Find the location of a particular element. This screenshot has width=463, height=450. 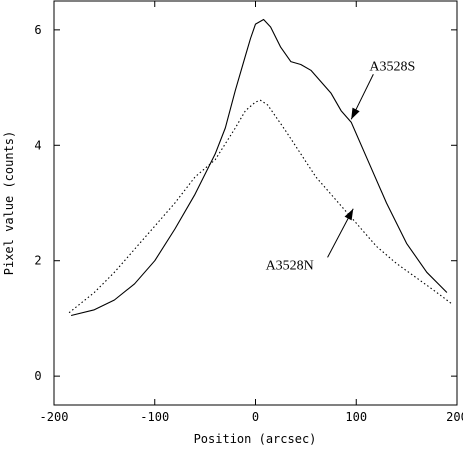

y-tick-label: 0 is located at coordinates (37, 376).